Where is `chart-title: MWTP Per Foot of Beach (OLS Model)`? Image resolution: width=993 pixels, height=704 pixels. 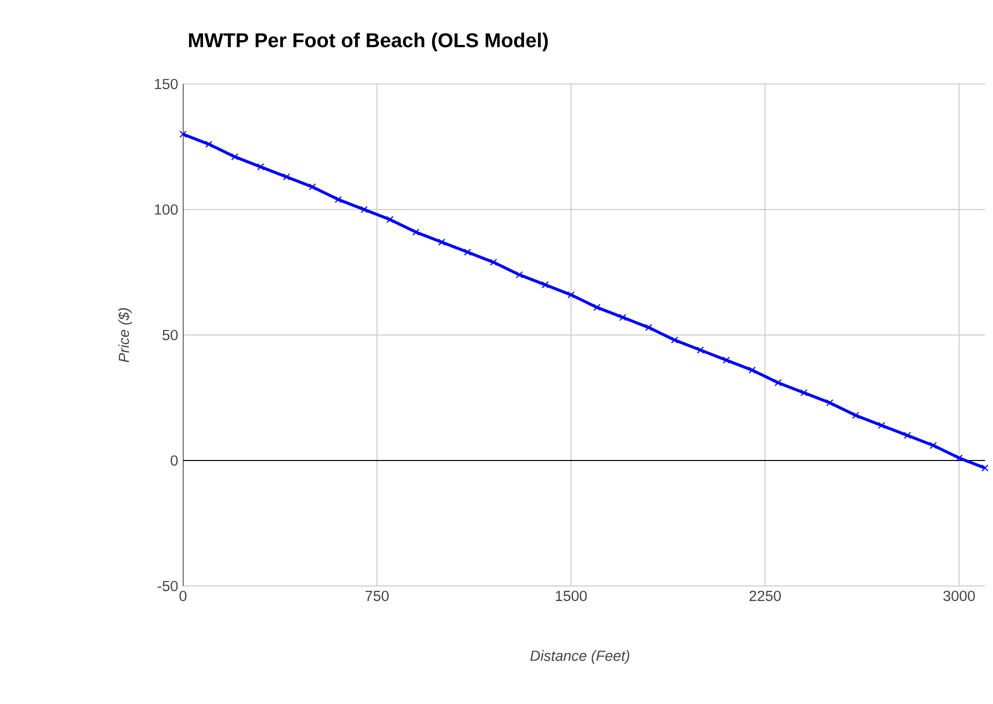 chart-title: MWTP Per Foot of Beach (OLS Model) is located at coordinates (368, 42).